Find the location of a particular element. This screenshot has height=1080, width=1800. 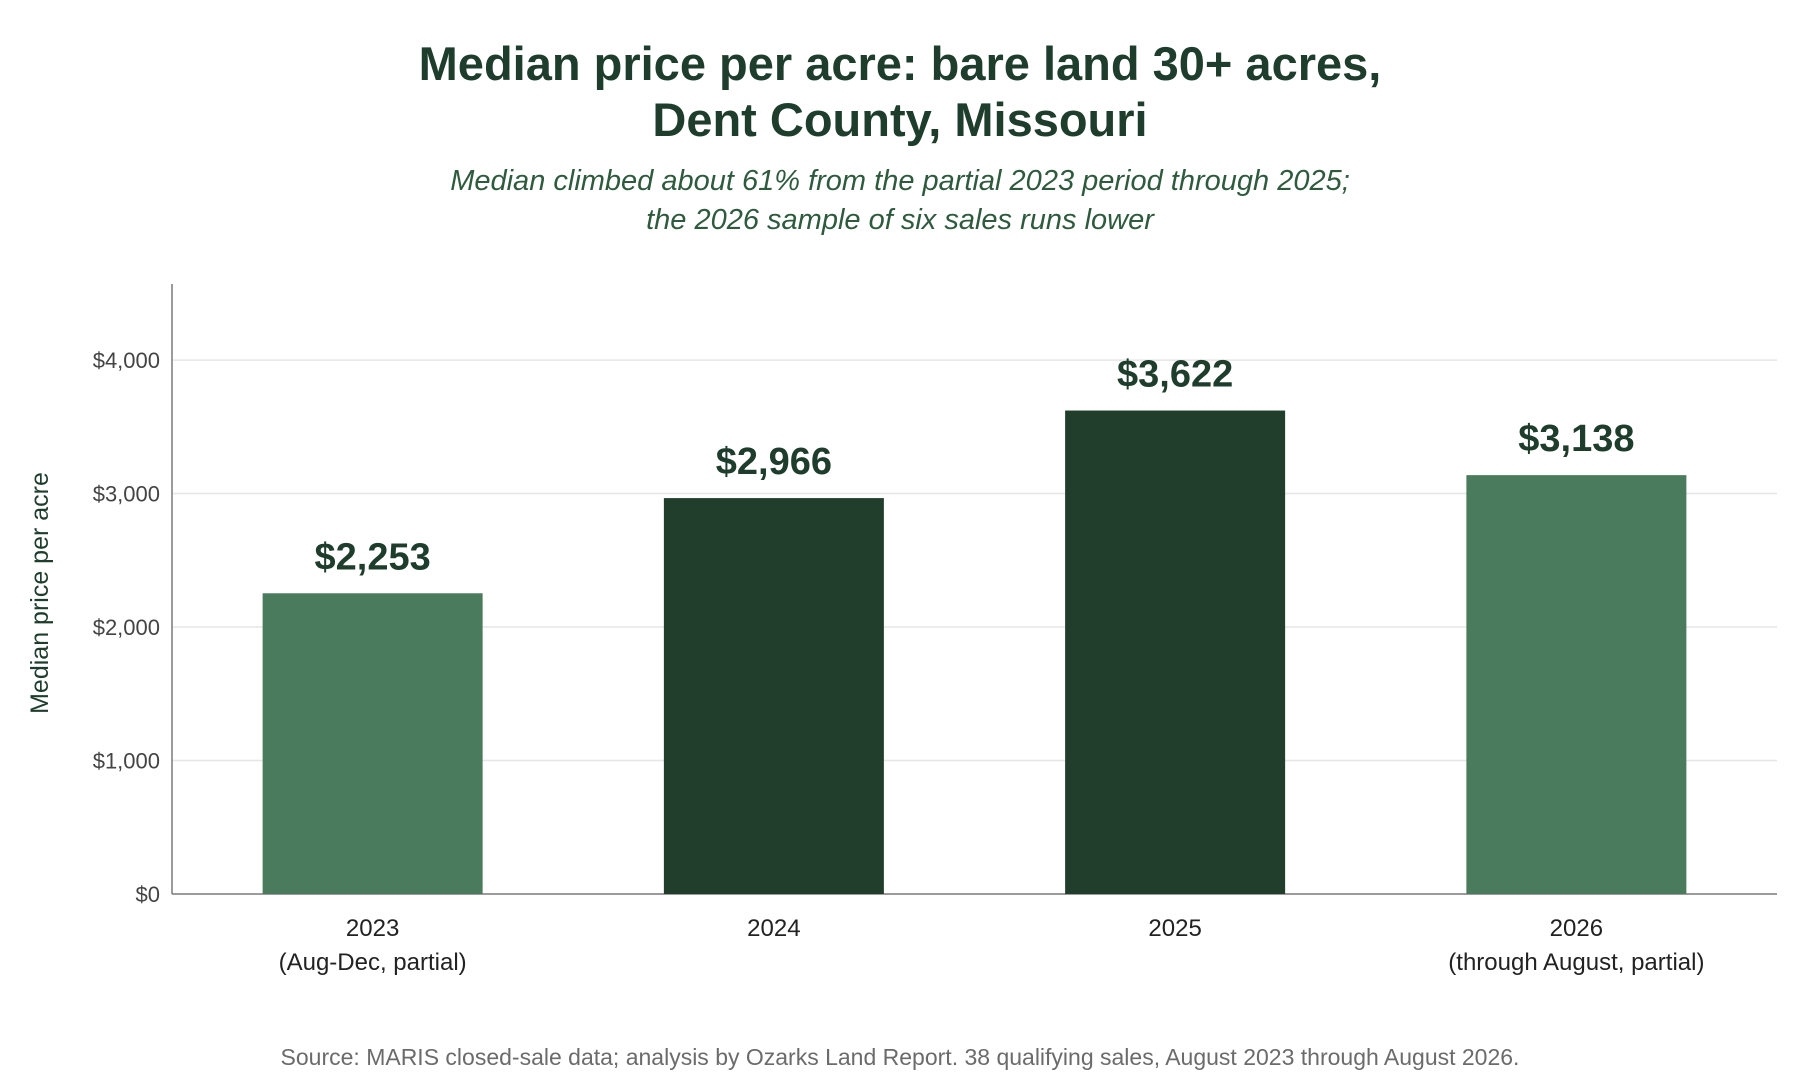

value-label-2023: $2,253 is located at coordinates (373, 557).